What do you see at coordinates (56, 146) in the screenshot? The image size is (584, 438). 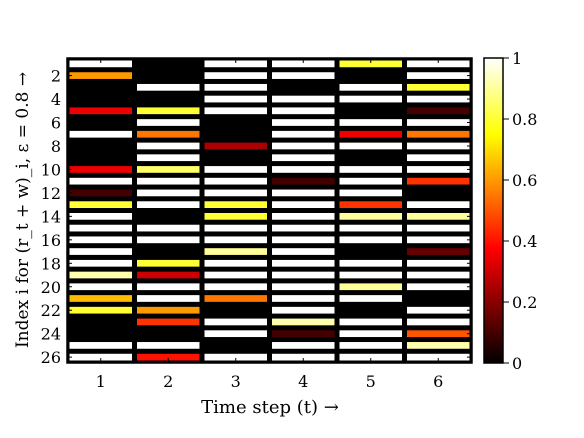 I see `y-tick-label: 8` at bounding box center [56, 146].